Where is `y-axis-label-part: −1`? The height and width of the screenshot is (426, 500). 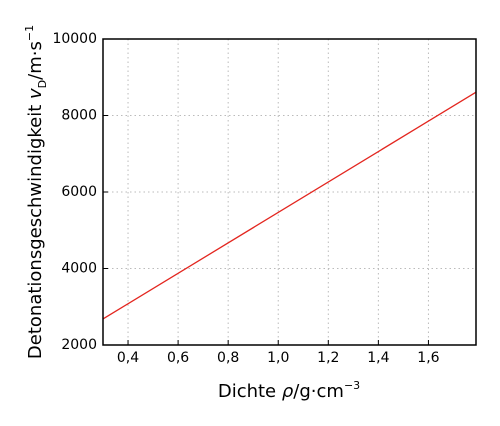
y-axis-label-part: −1 is located at coordinates (29, 33).